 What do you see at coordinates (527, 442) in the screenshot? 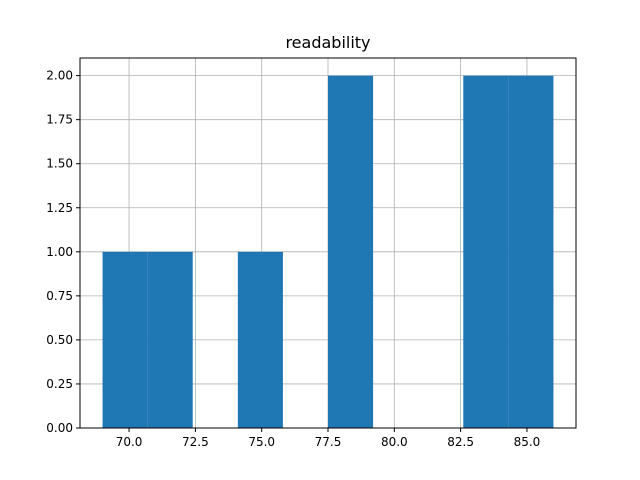
I see `x-tick-label: 85.0` at bounding box center [527, 442].